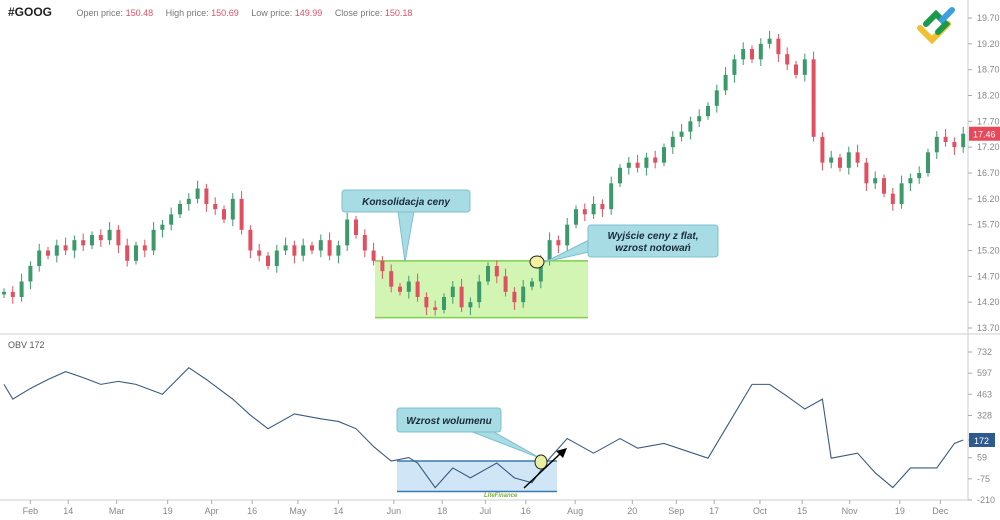 This screenshot has width=1000, height=520. Describe the element at coordinates (575, 511) in the screenshot. I see `time-tick-label: Aug` at that location.